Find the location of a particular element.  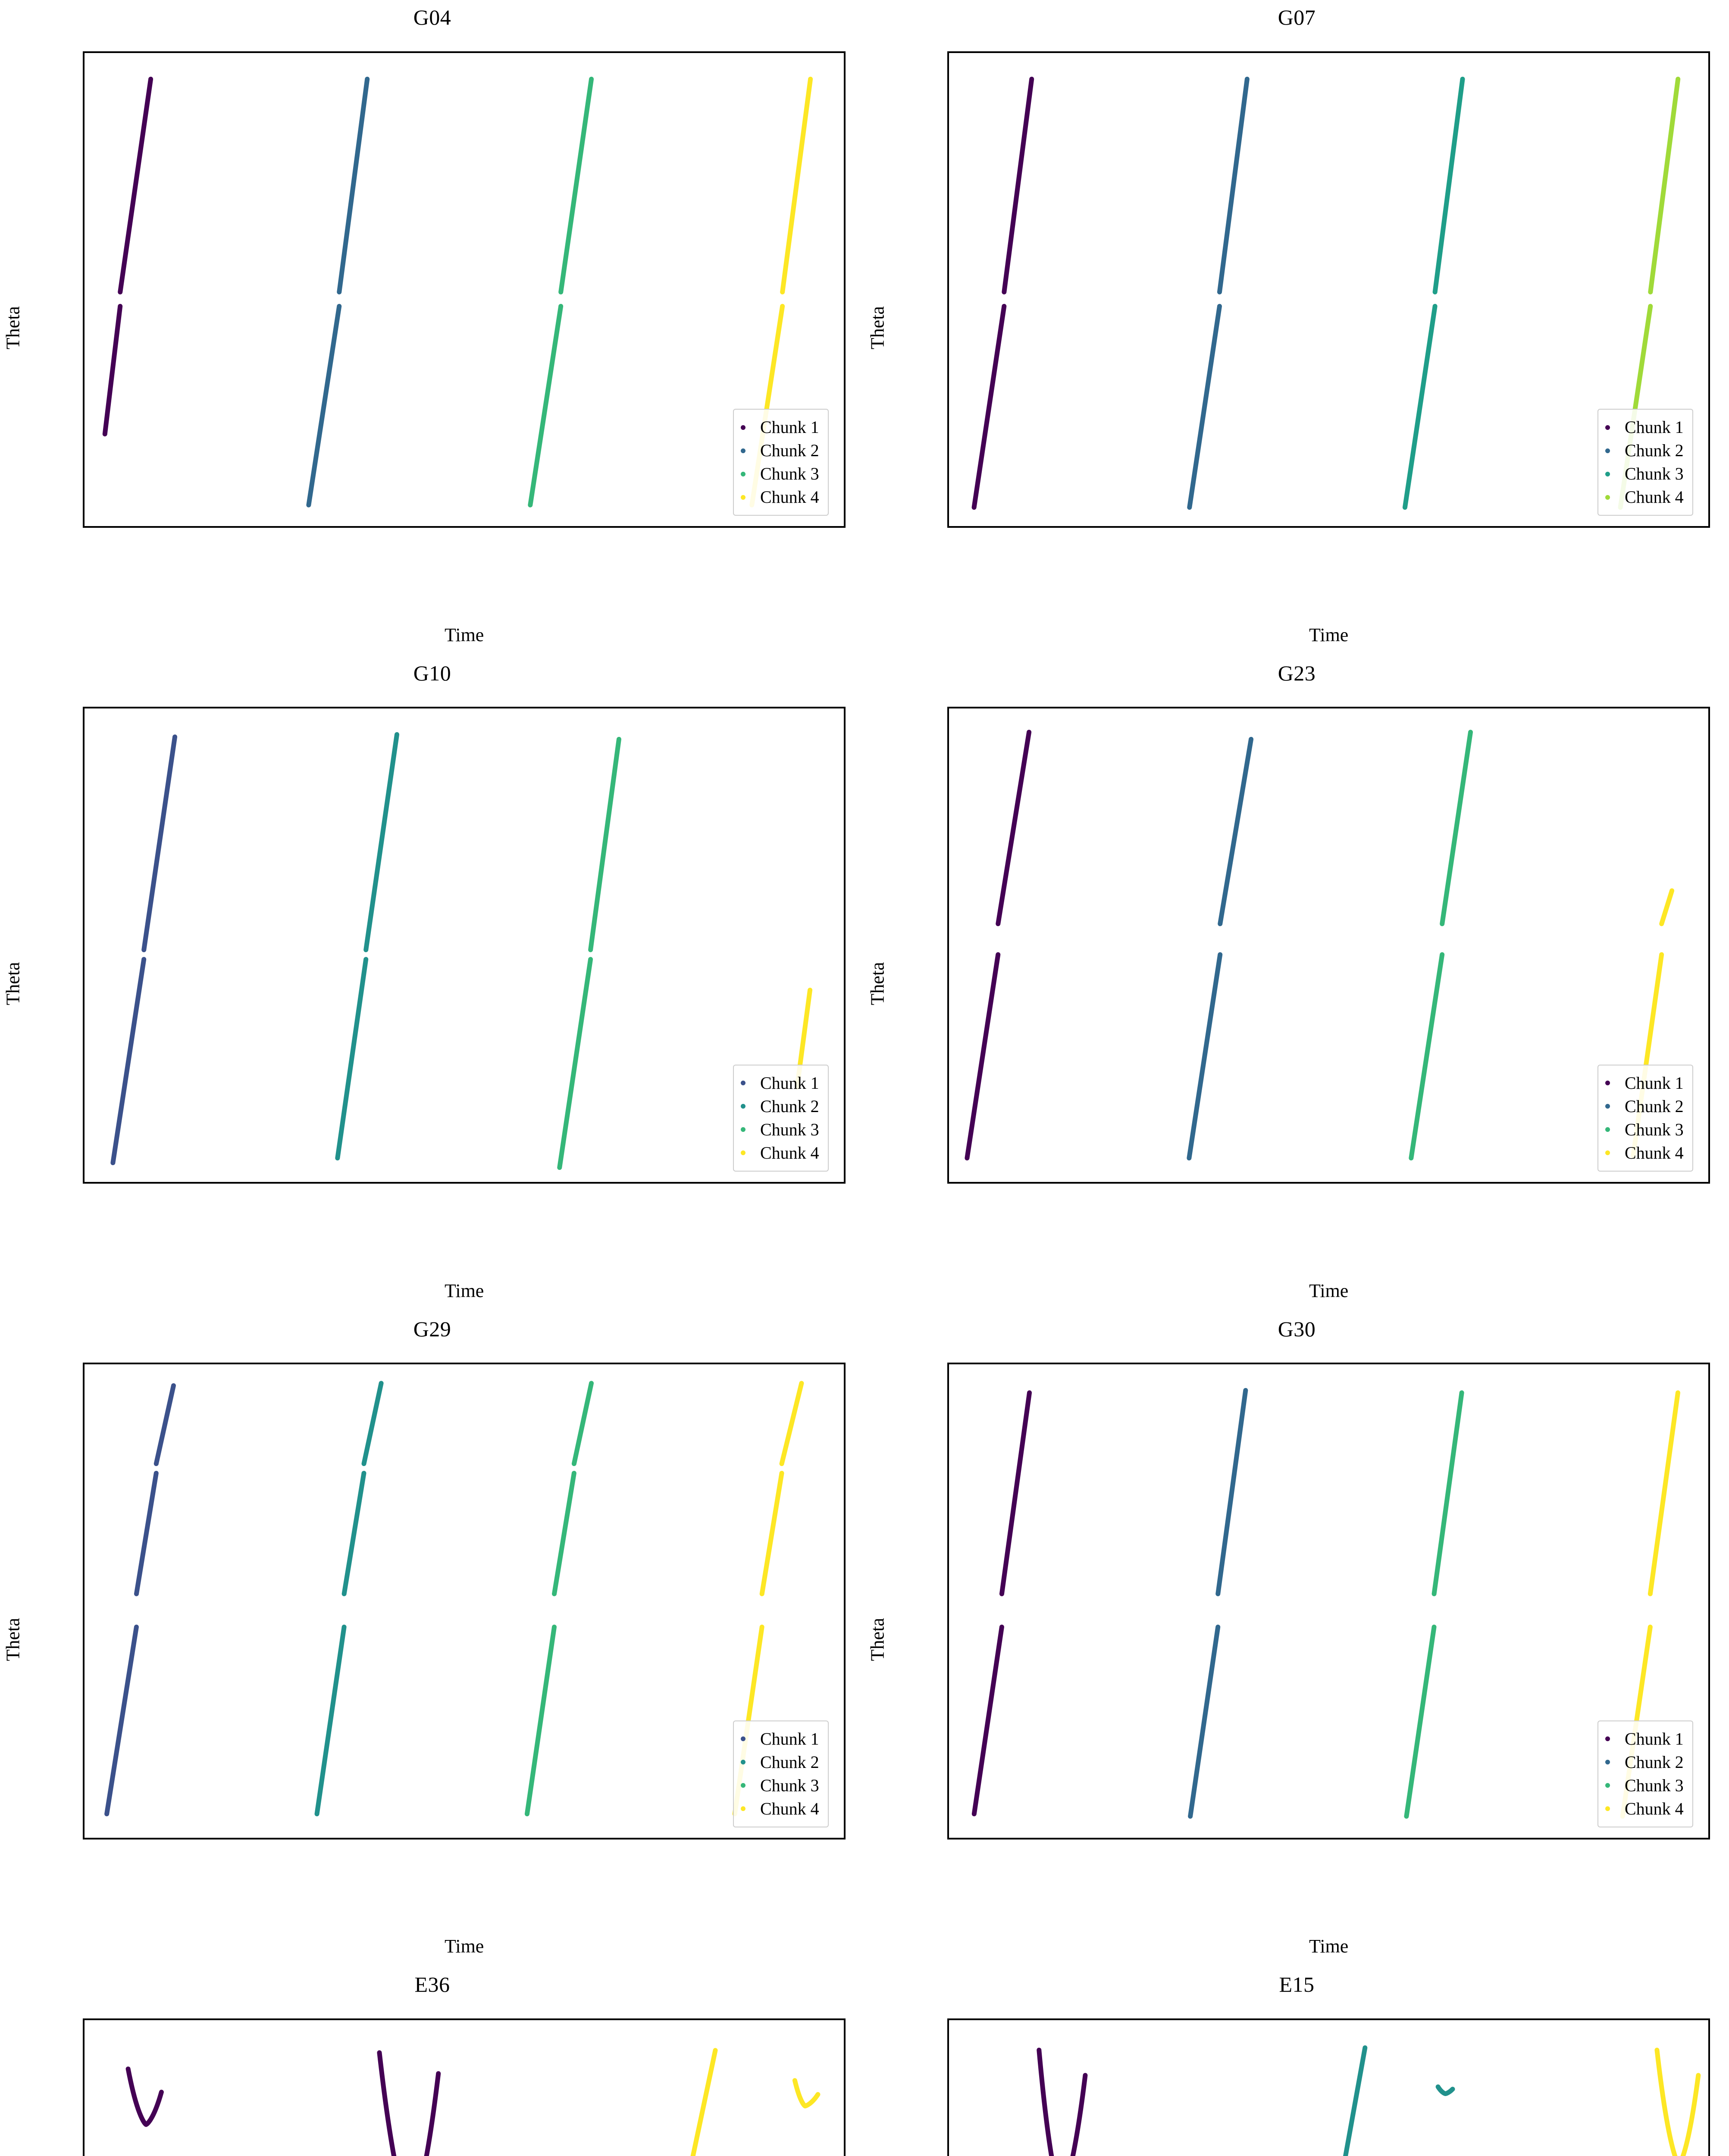

x-axis-label: Time is located at coordinates (465, 1946).